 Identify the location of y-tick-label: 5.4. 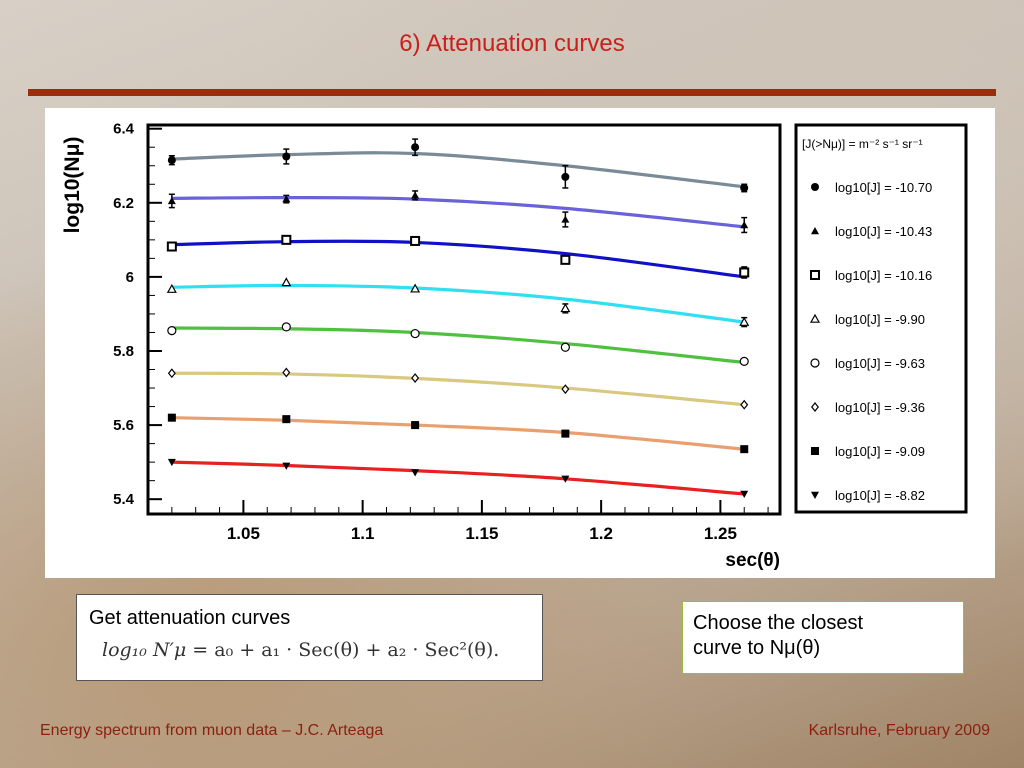
(124, 499).